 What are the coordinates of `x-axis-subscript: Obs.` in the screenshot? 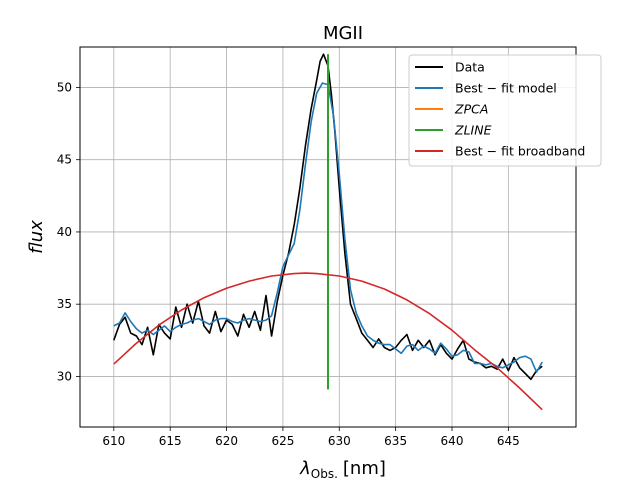 It's located at (324, 473).